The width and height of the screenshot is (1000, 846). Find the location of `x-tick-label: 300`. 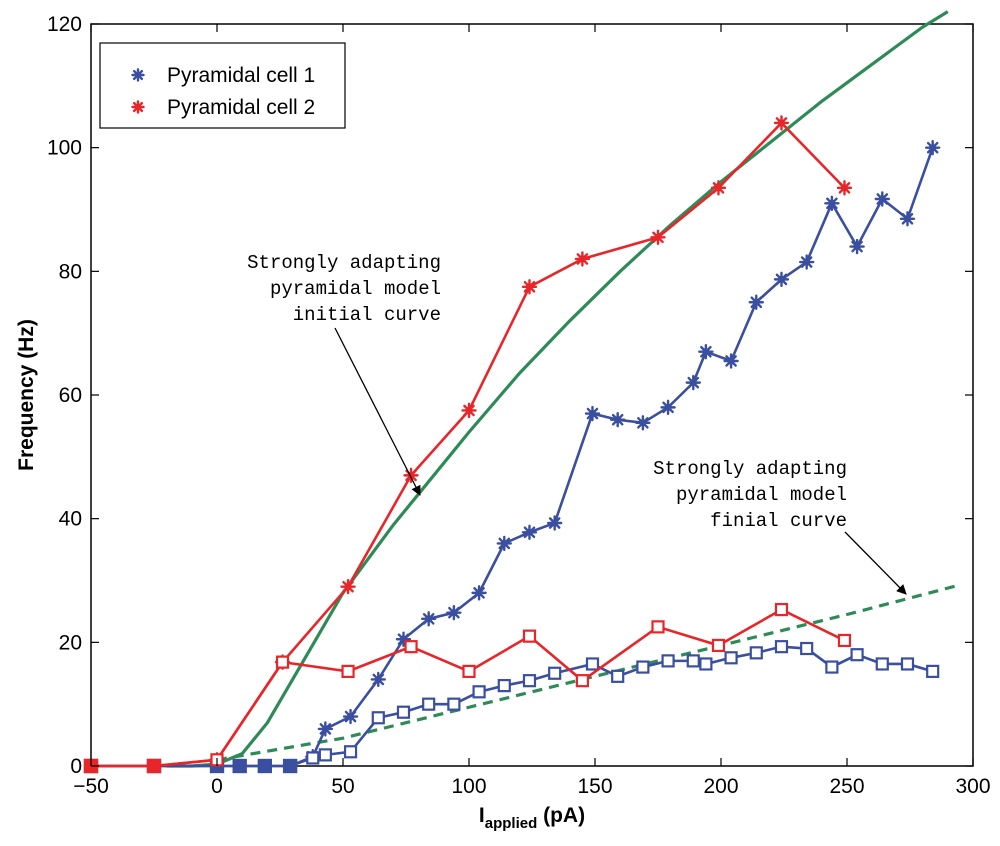

x-tick-label: 300 is located at coordinates (972, 786).